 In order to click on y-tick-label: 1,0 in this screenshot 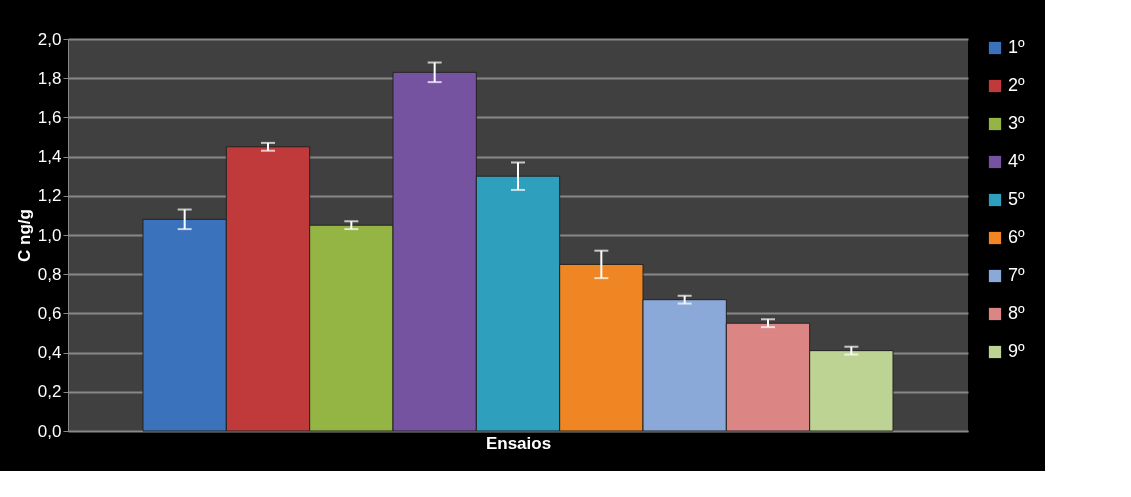, I will do `click(49, 235)`.